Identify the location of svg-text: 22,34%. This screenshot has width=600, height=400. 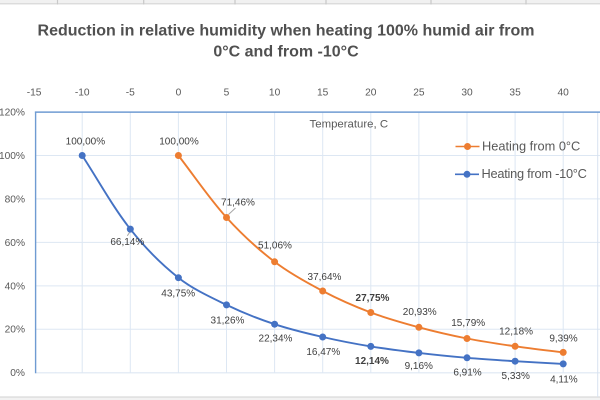
(276, 338).